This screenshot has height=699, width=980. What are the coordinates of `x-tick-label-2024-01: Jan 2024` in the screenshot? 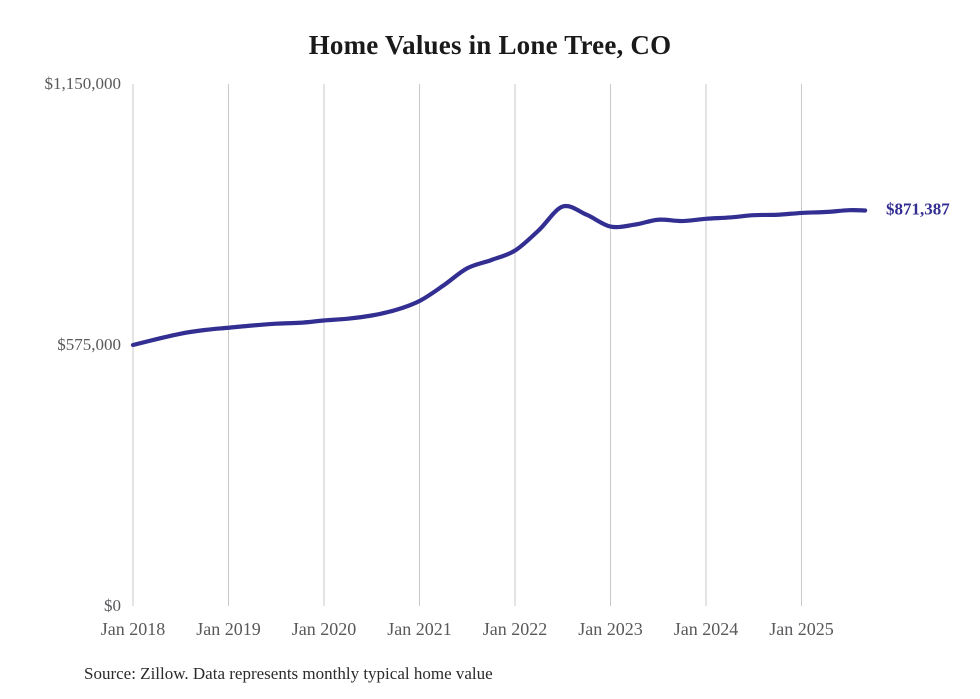 It's located at (706, 629).